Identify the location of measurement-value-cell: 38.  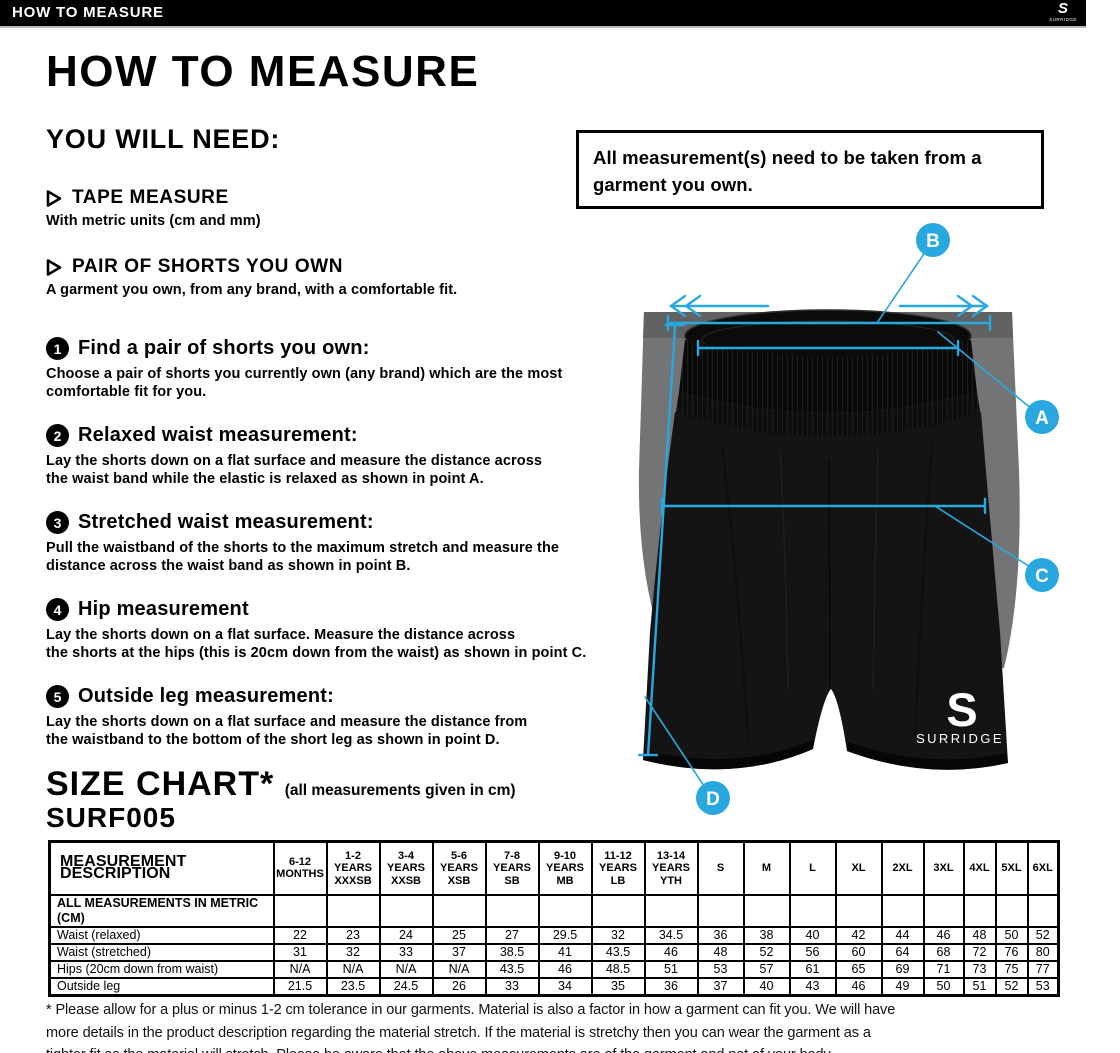
(766, 935).